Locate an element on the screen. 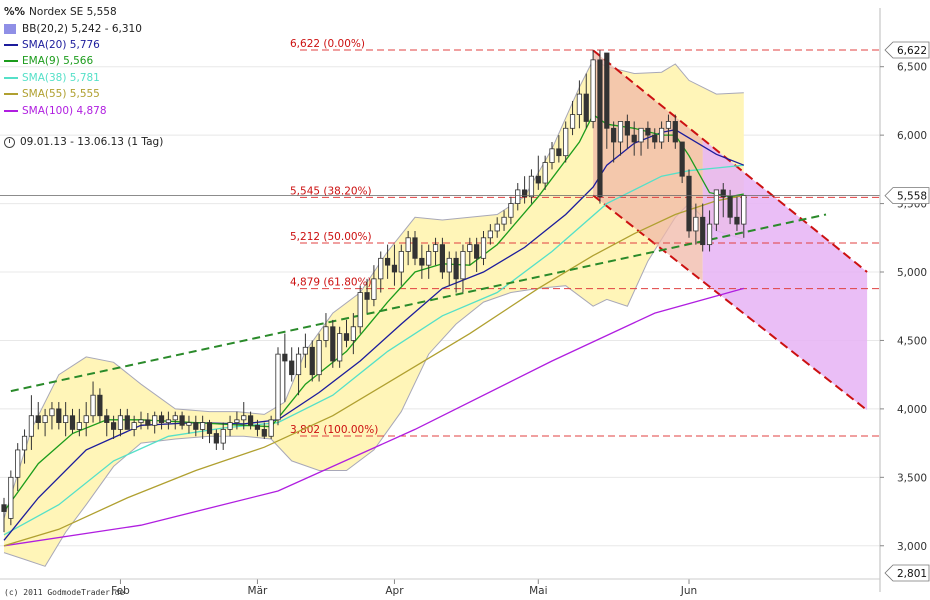  y-tick-label: 4,500 is located at coordinates (912, 341).